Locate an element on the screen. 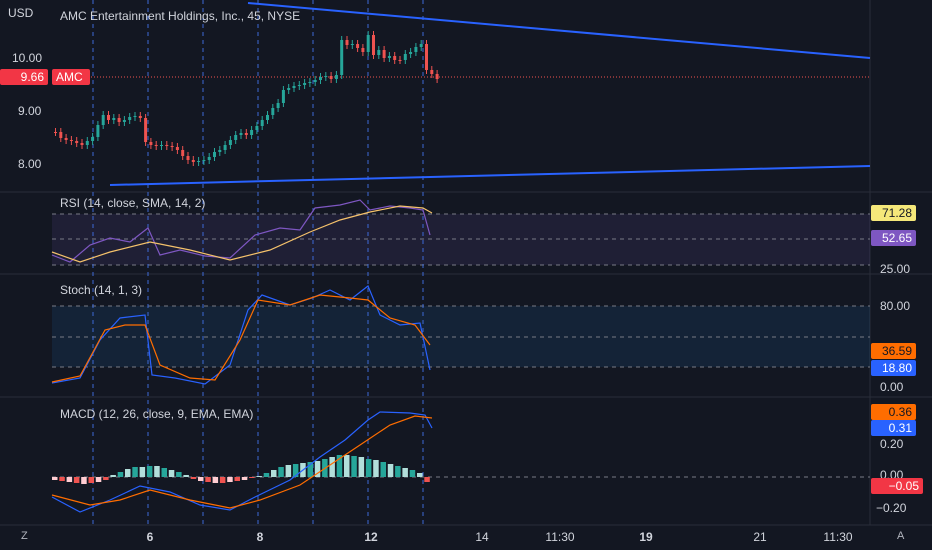 The width and height of the screenshot is (932, 550). stoch-levels is located at coordinates (461, 336).